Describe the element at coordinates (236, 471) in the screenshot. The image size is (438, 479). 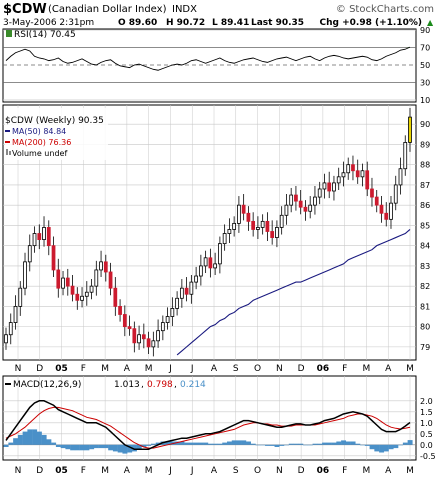
I see `macd-x-tick-label: S` at that location.